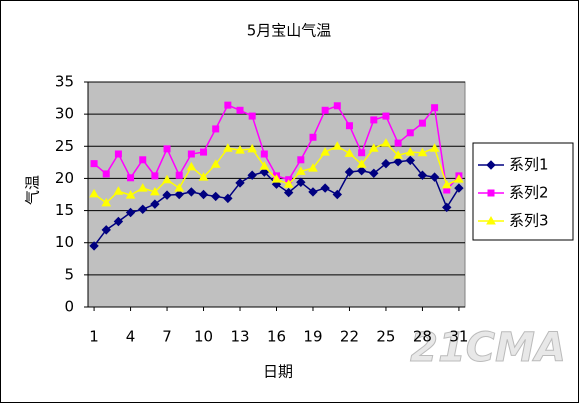 The image size is (579, 403). Describe the element at coordinates (385, 337) in the screenshot. I see `x-tick-label: 25` at that location.